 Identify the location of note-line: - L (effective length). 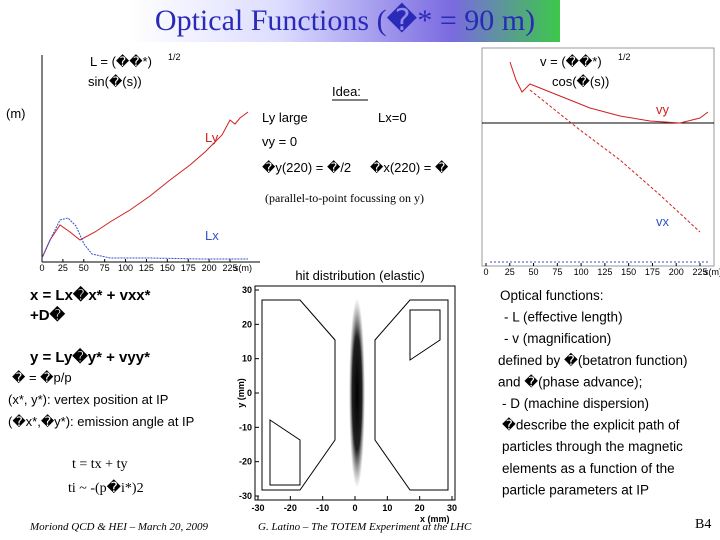
(563, 317).